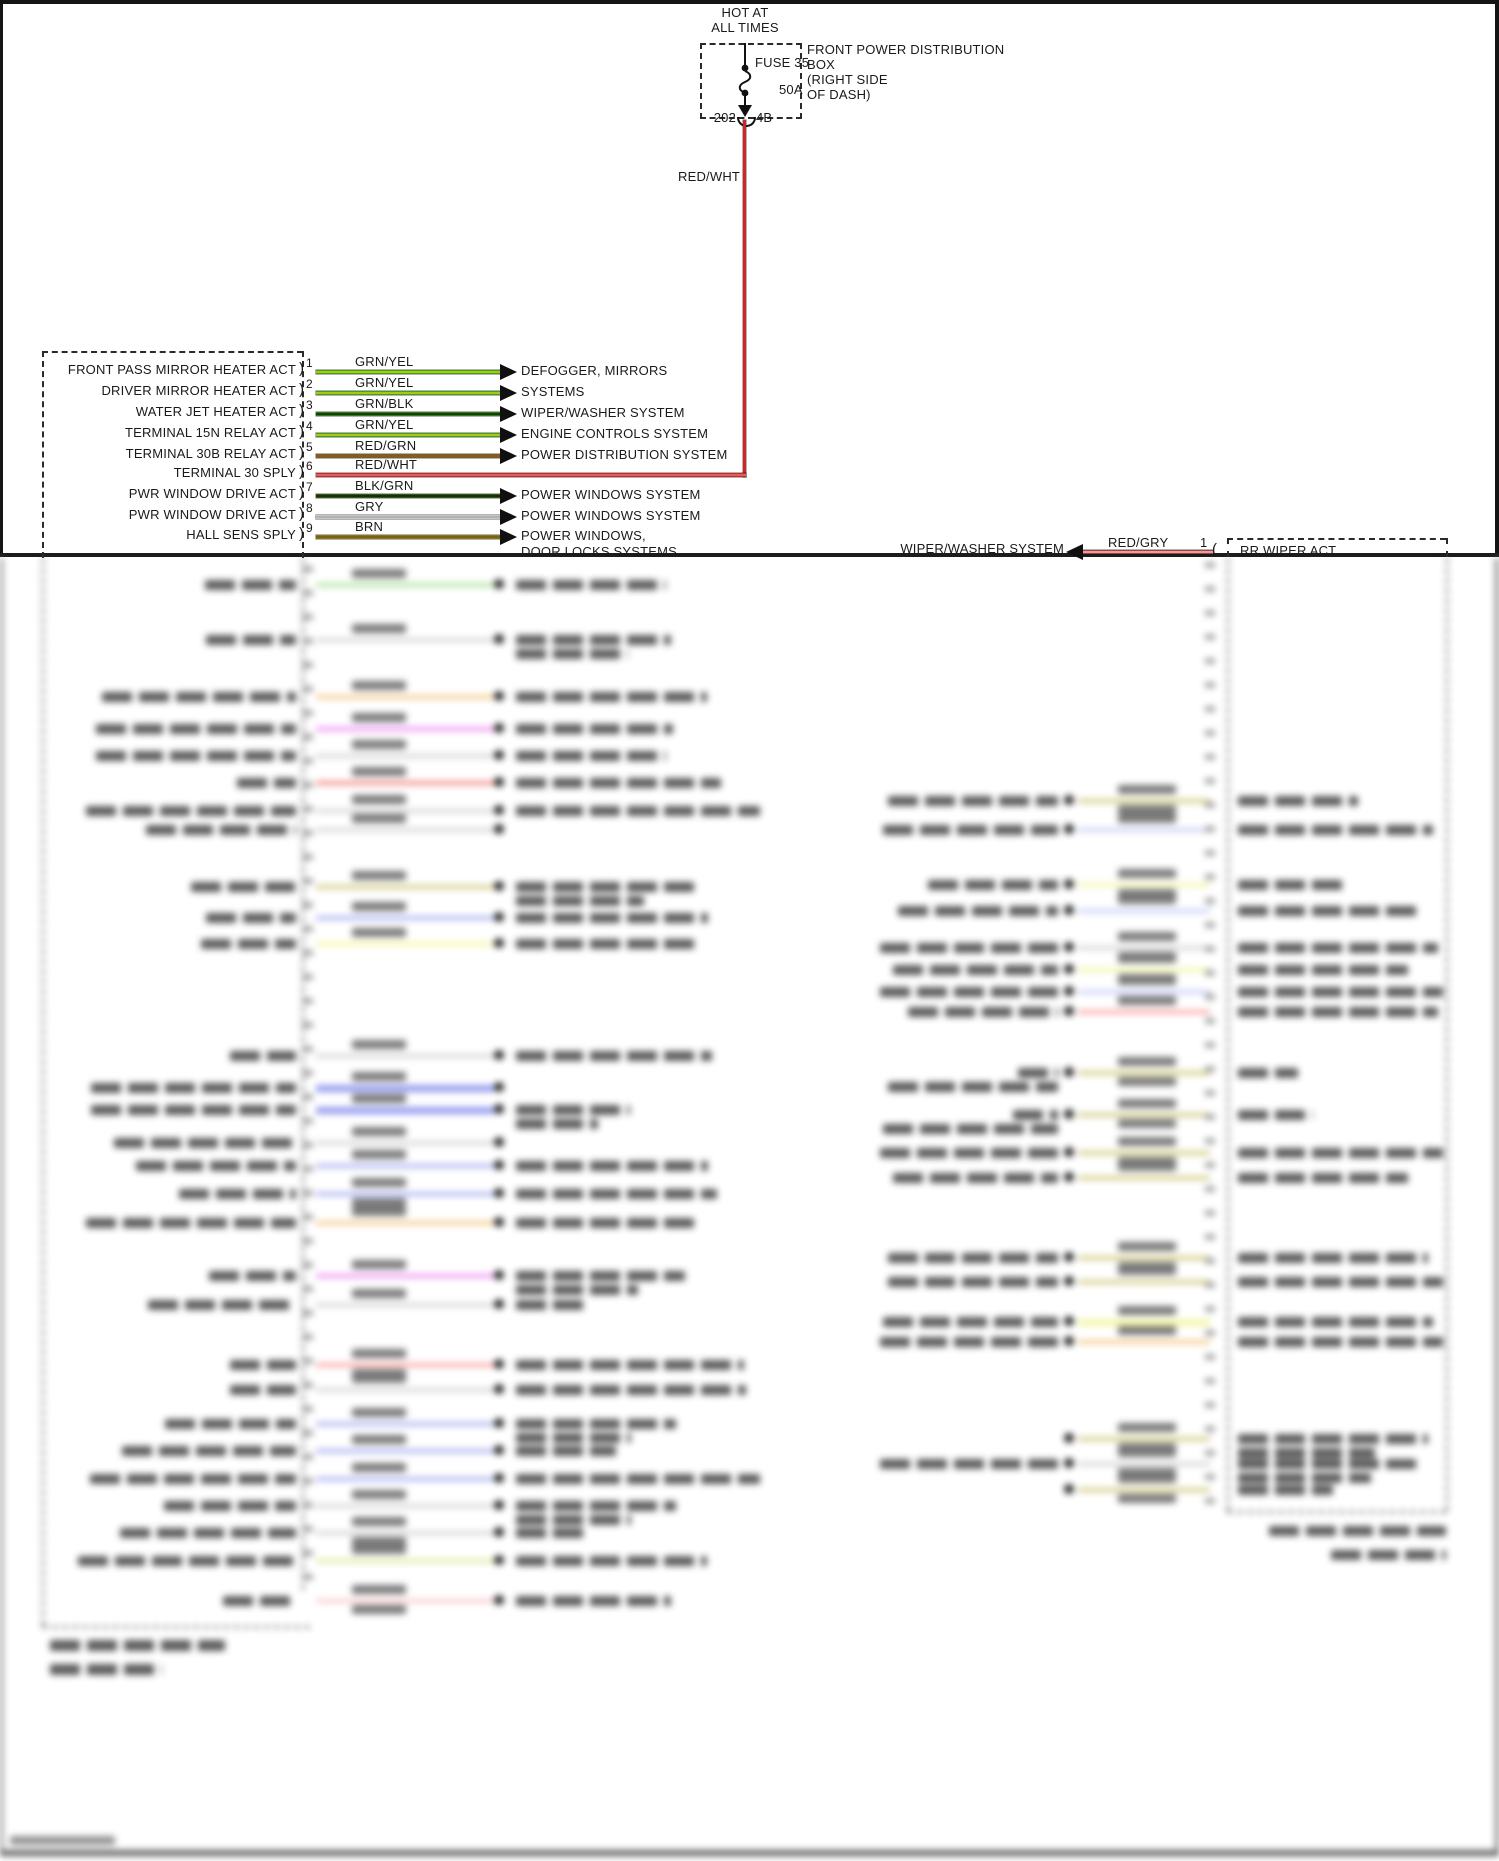  Describe the element at coordinates (573, 1438) in the screenshot. I see `blurred-system-label-line2` at that location.